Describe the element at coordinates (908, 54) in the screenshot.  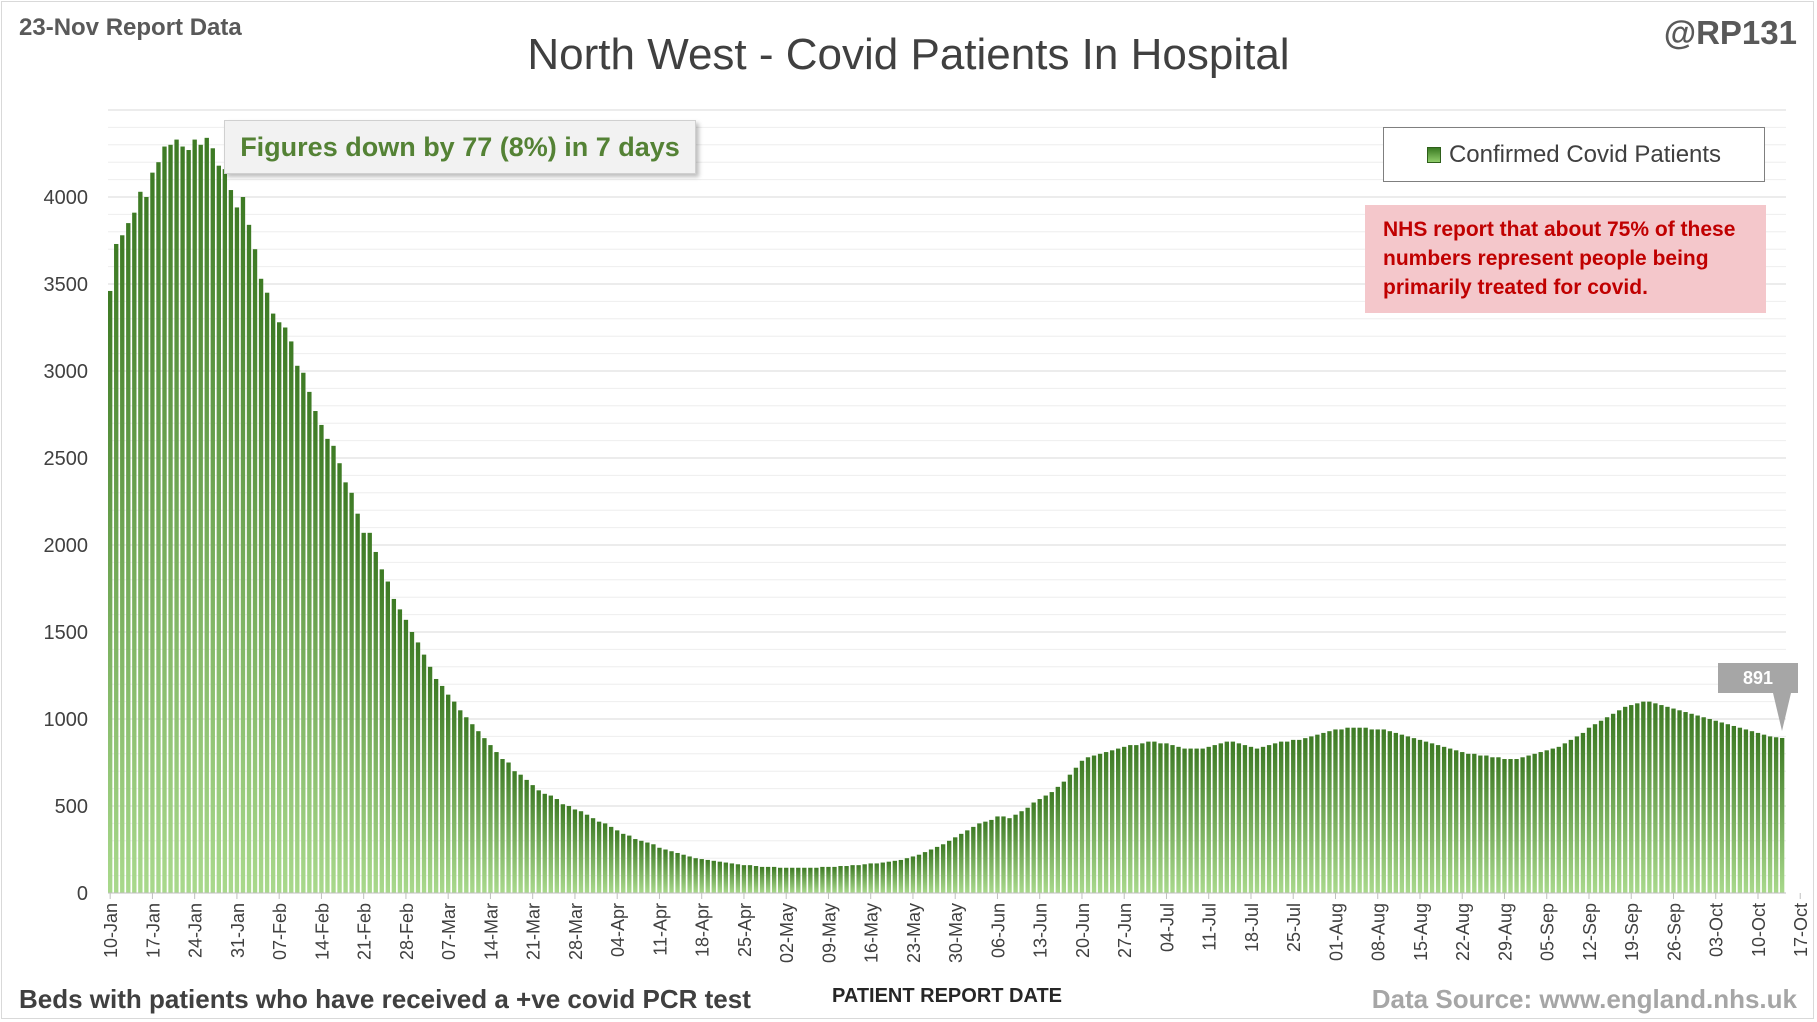
I see `chart-title: North West - Covid Patients In Hospital` at that location.